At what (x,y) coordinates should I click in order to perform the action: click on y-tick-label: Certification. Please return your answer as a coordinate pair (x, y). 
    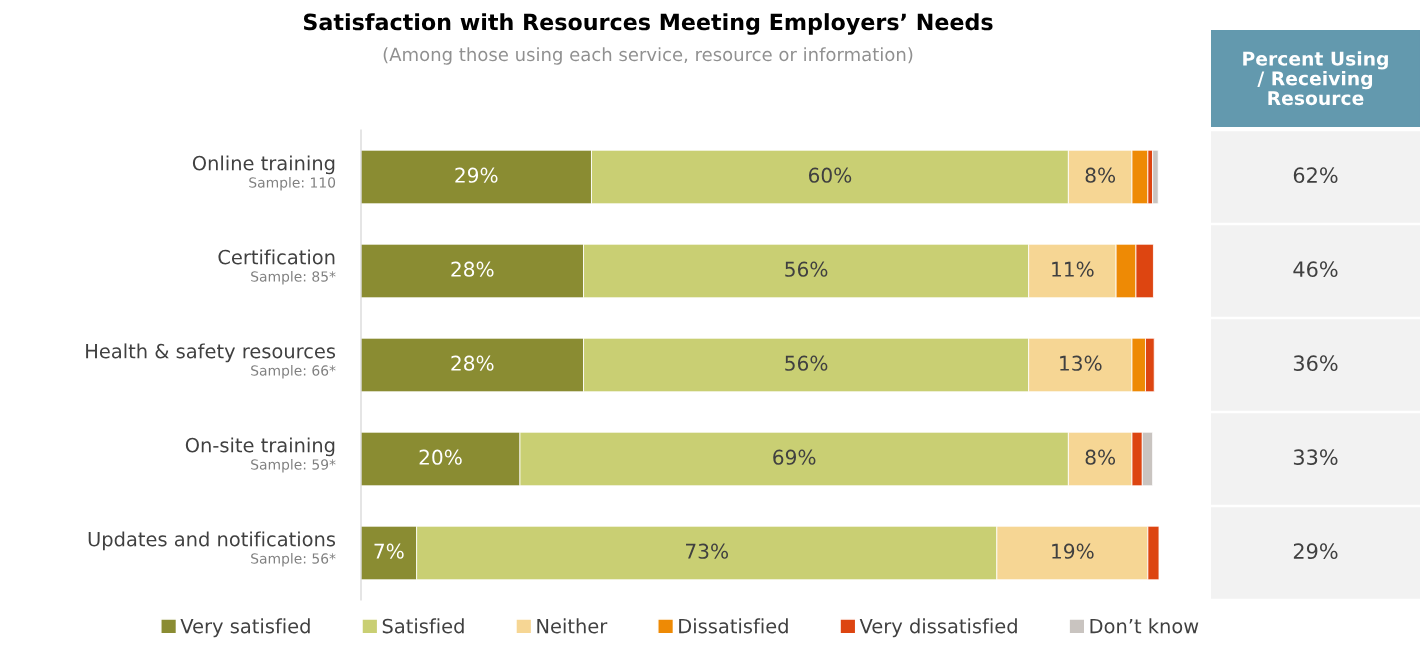
    Looking at the image, I should click on (276, 257).